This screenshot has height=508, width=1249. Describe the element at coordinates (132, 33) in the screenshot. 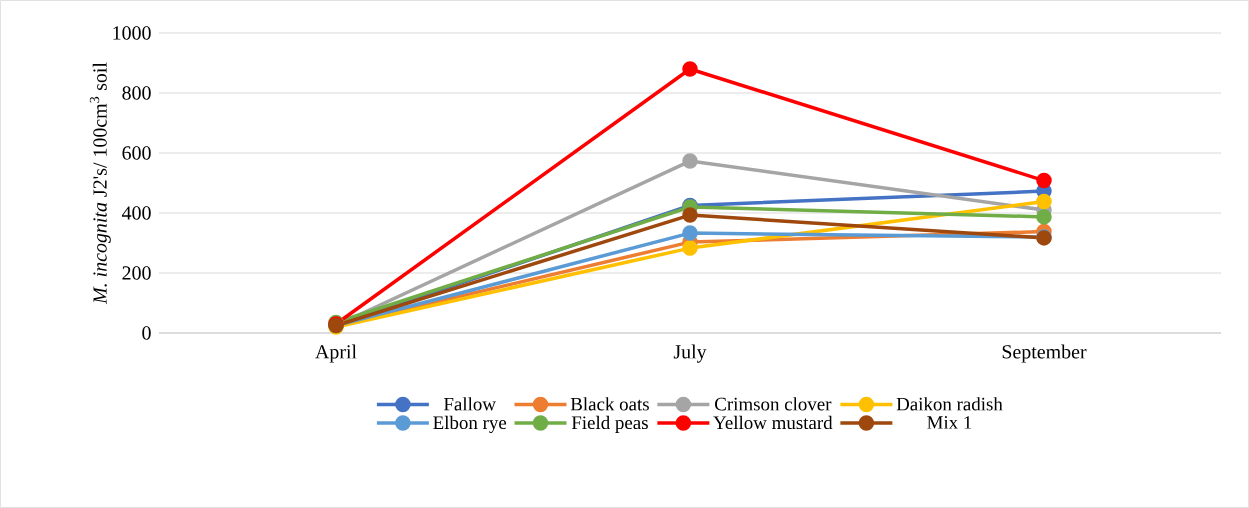

I see `y-tick-label: 1000` at that location.